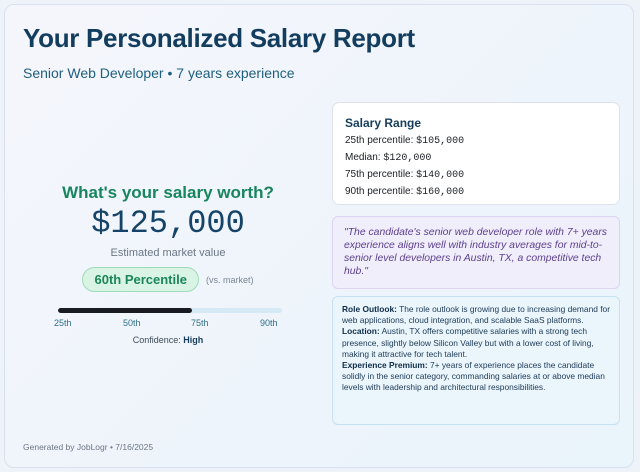 Image resolution: width=640 pixels, height=472 pixels. What do you see at coordinates (385, 365) in the screenshot?
I see `insight-label: Experience Premium:` at bounding box center [385, 365].